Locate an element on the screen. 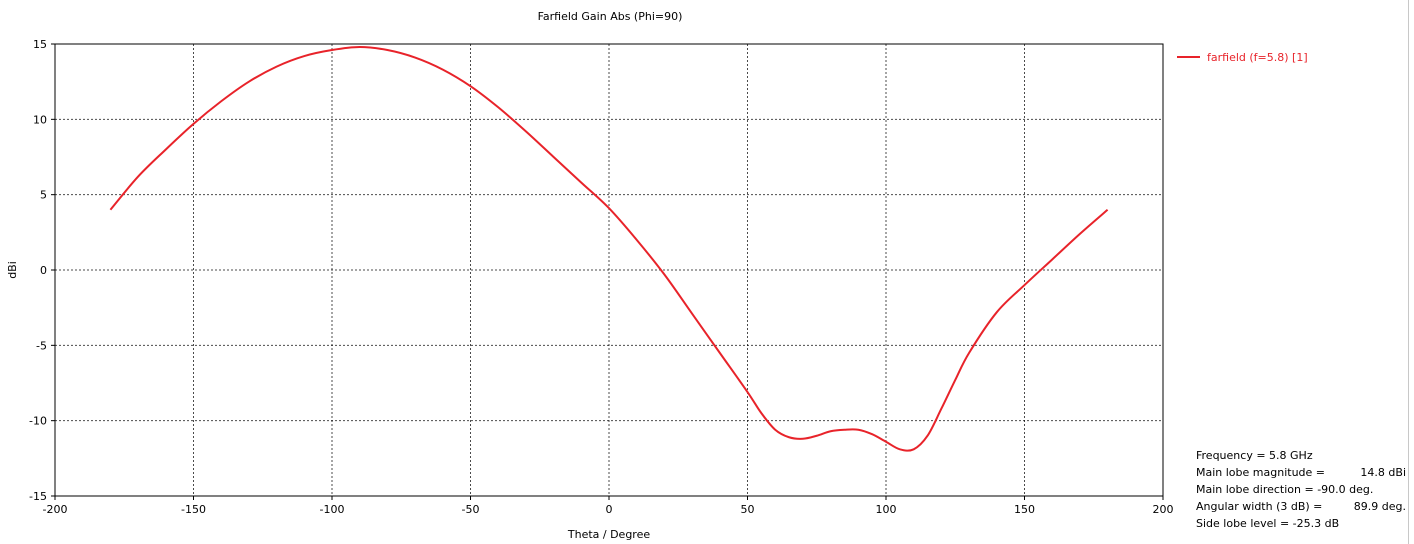 The height and width of the screenshot is (544, 1414). y-tick-label: 5 is located at coordinates (43, 195).